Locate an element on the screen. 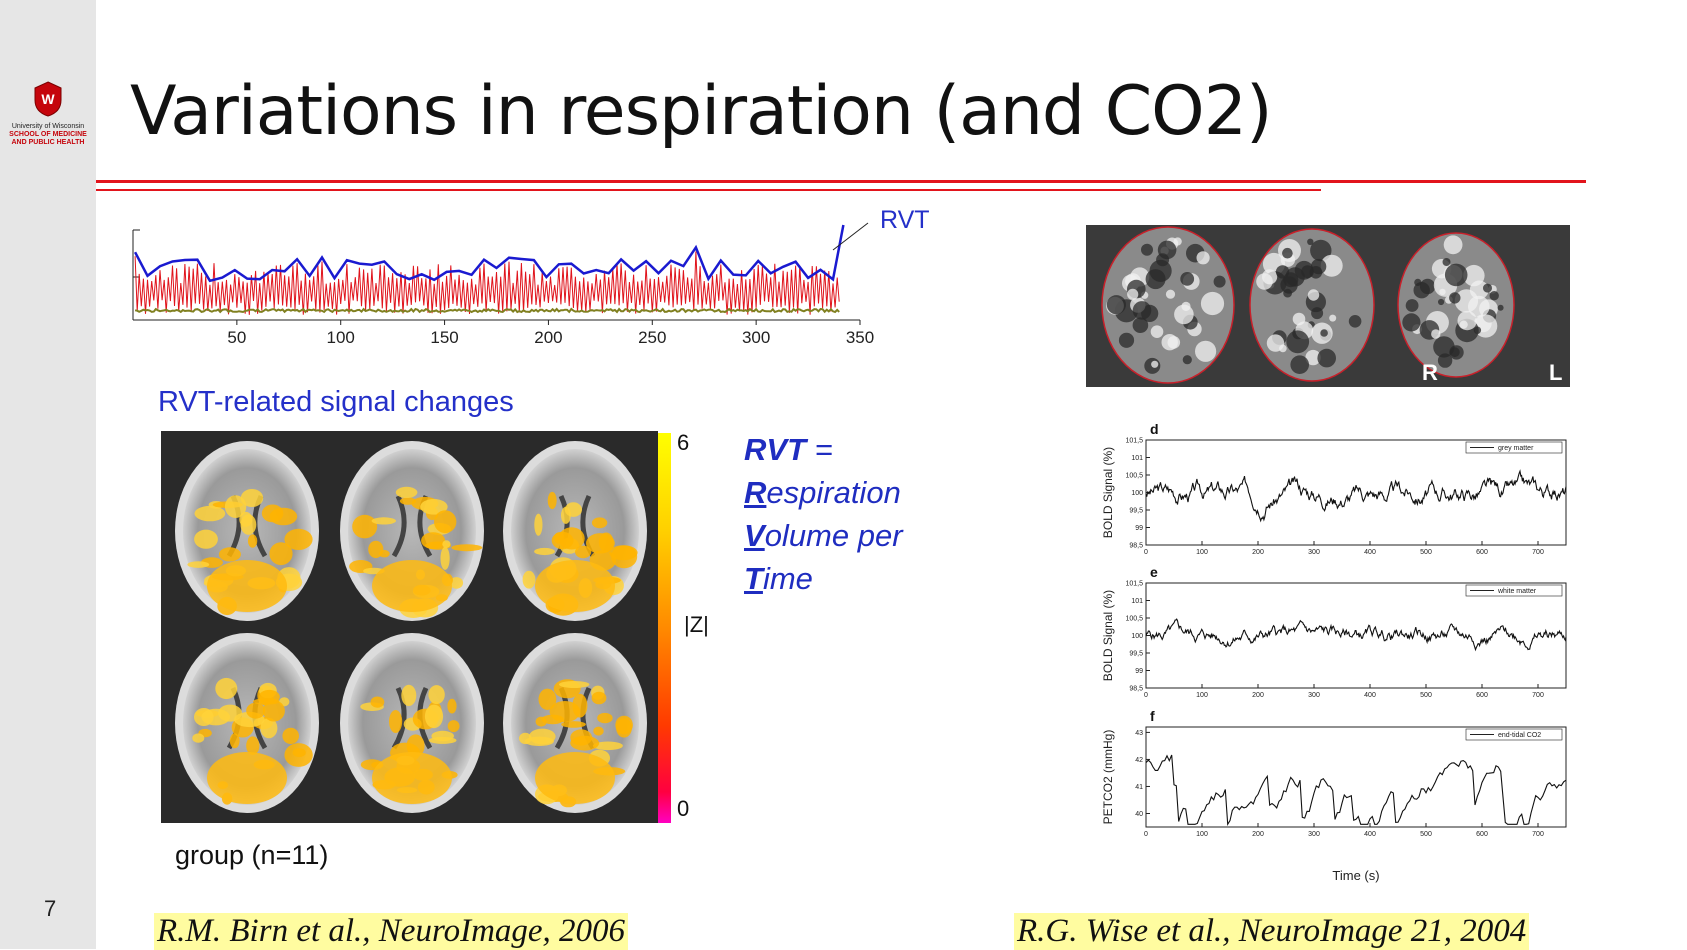 The image size is (1687, 950). group-label: group (n=11) is located at coordinates (252, 855).